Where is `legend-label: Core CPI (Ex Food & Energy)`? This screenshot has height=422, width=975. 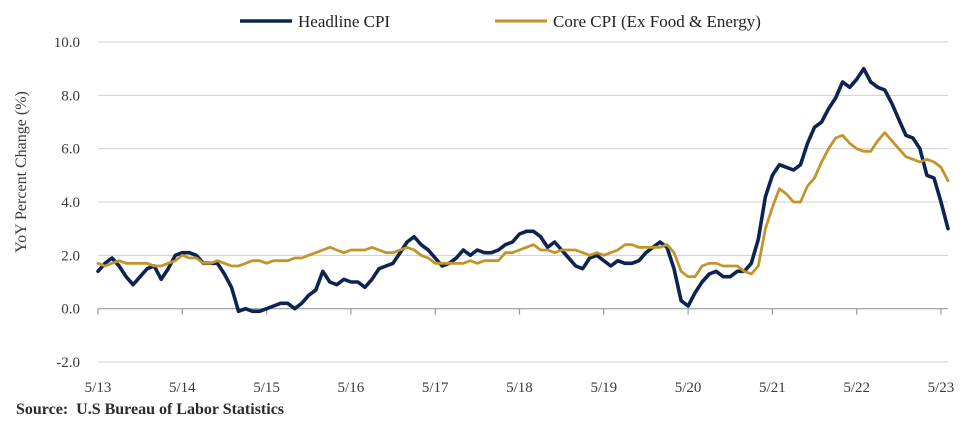 legend-label: Core CPI (Ex Food & Energy) is located at coordinates (657, 21).